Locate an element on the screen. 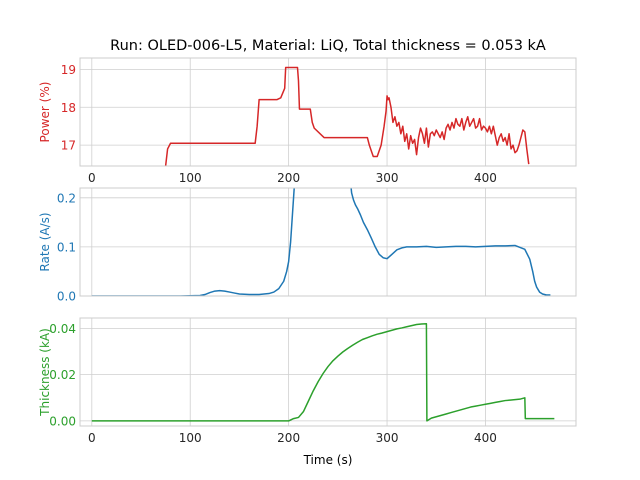 The height and width of the screenshot is (480, 640). y-tick-label: 0.0 is located at coordinates (66, 297).